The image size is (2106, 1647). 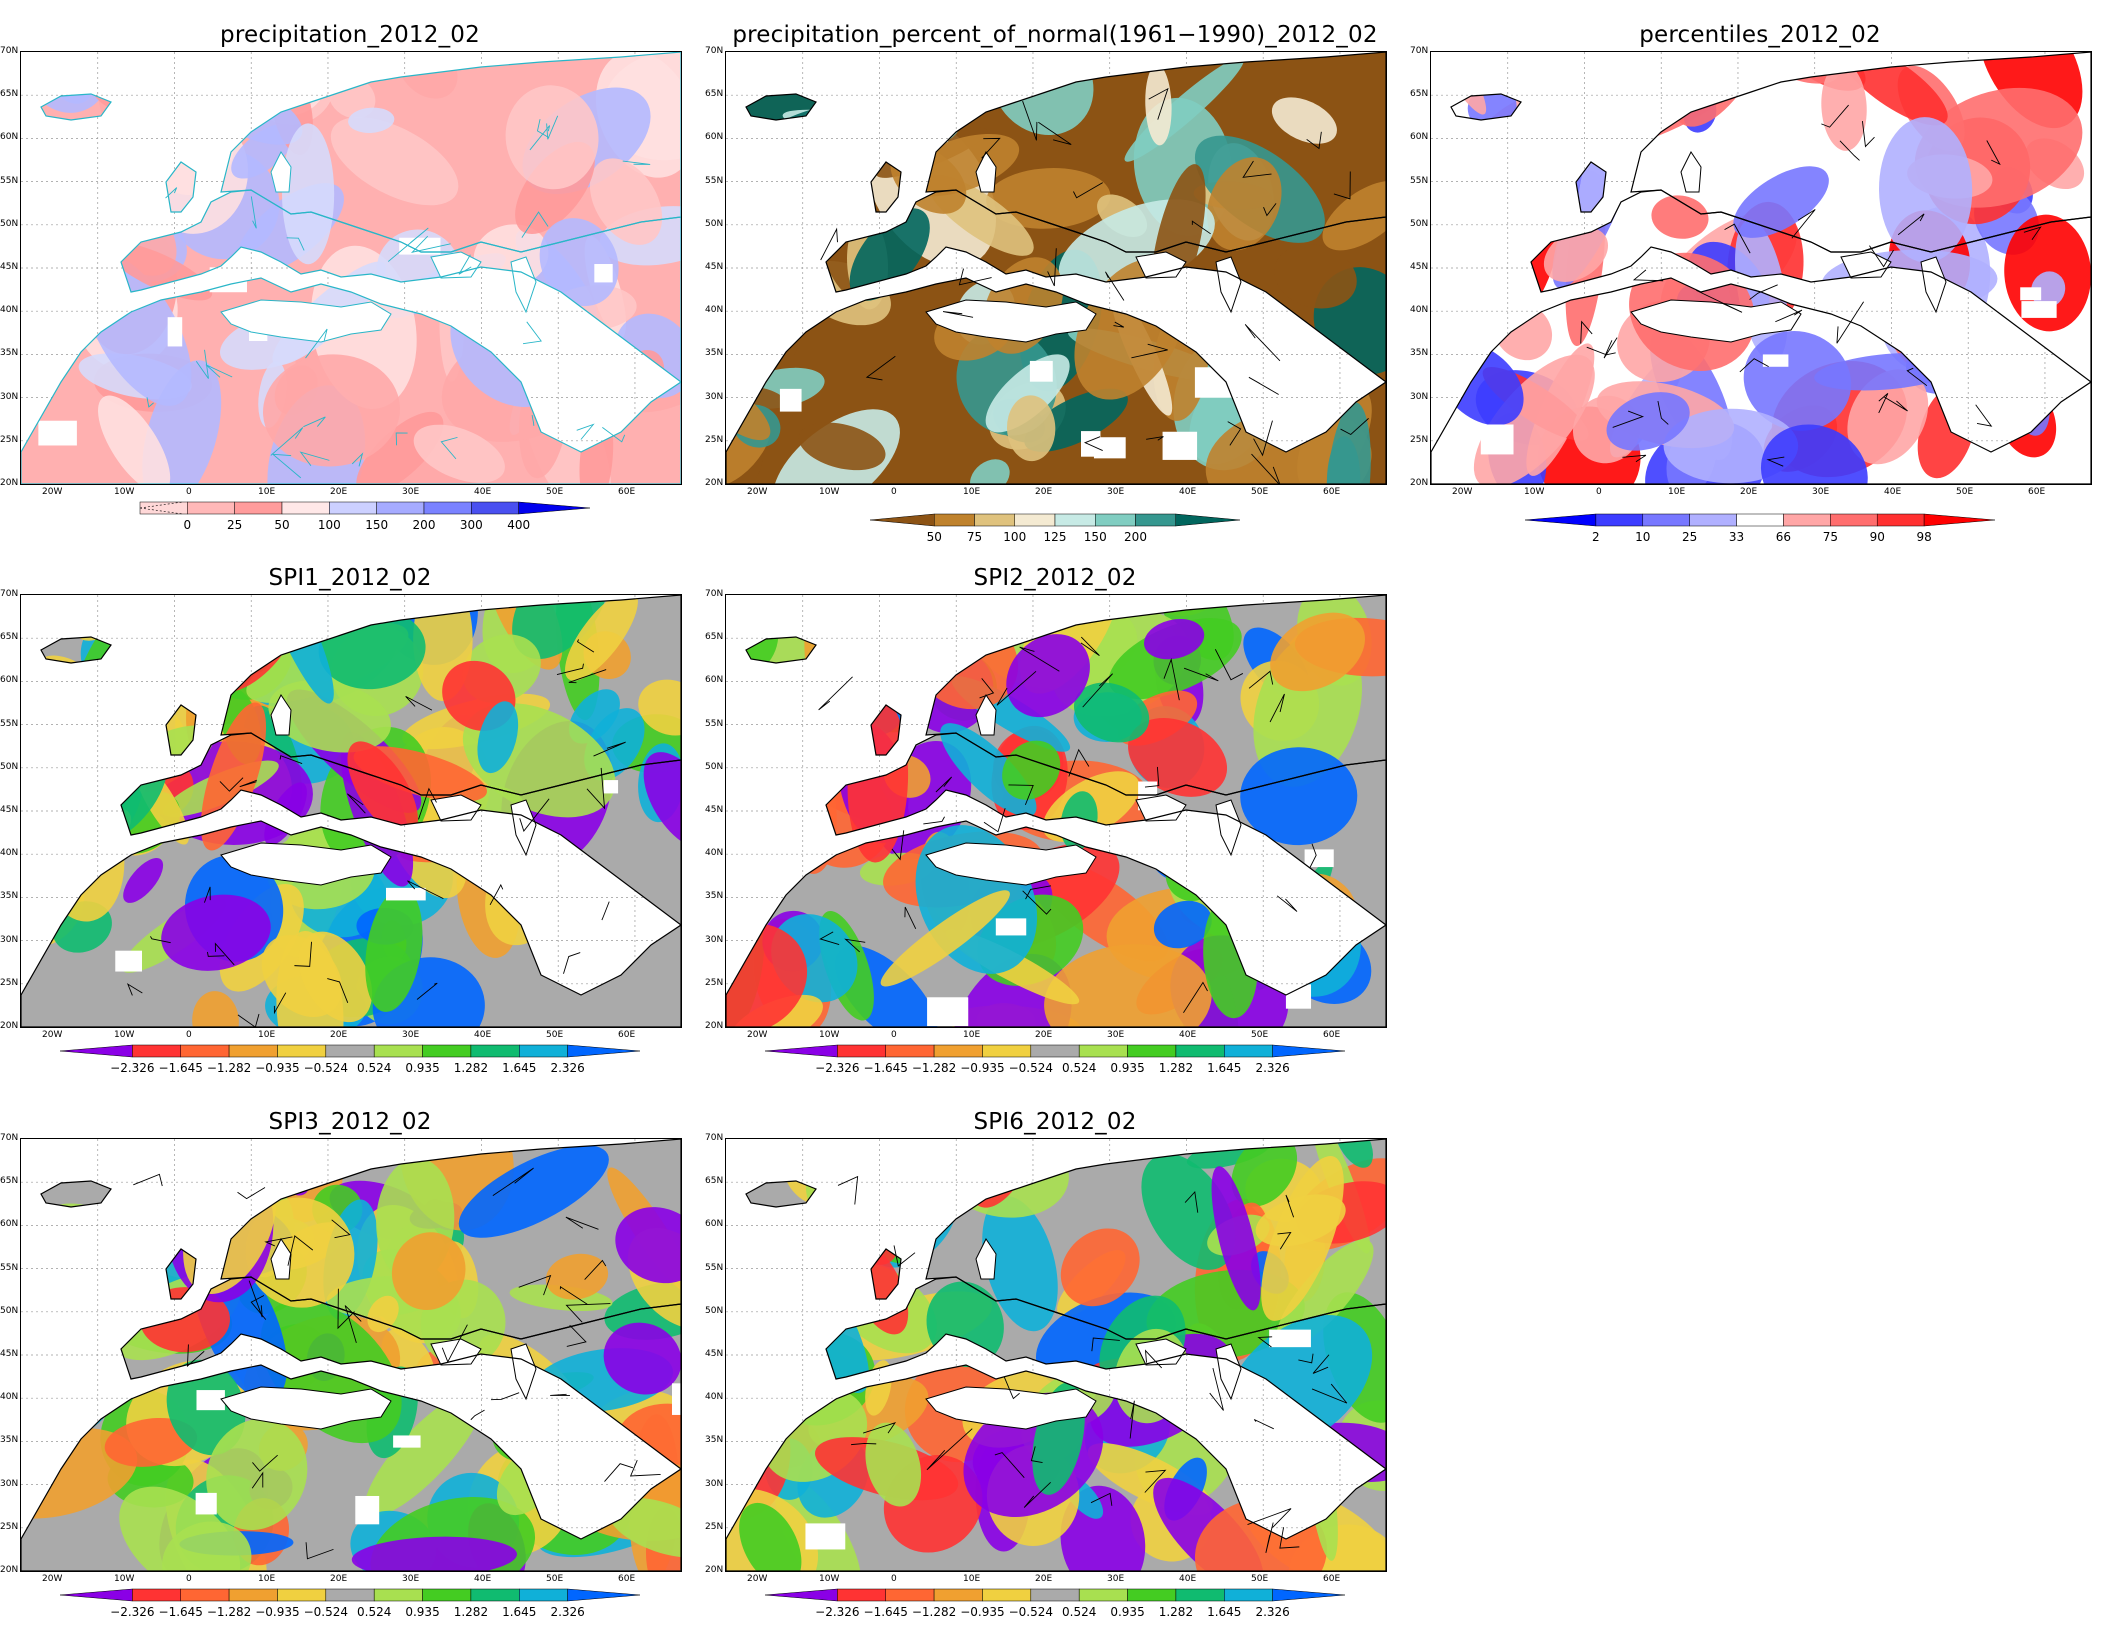 I want to click on lat-tick-label: 60N, so click(x=9, y=137).